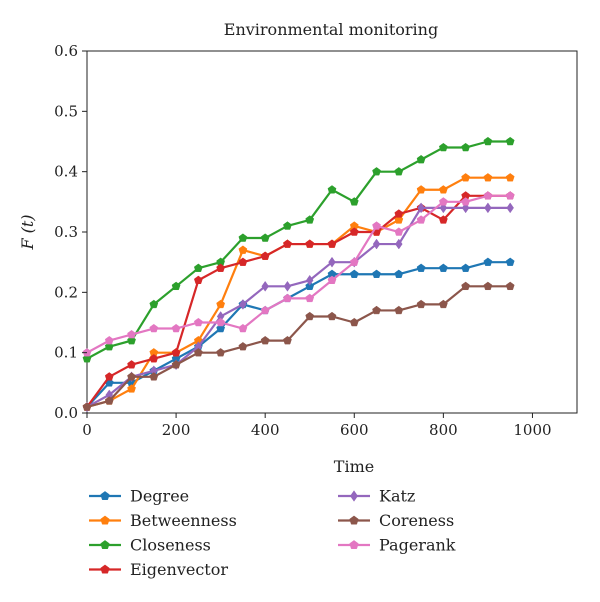  I want to click on y-axis-title: F (t), so click(27, 232).